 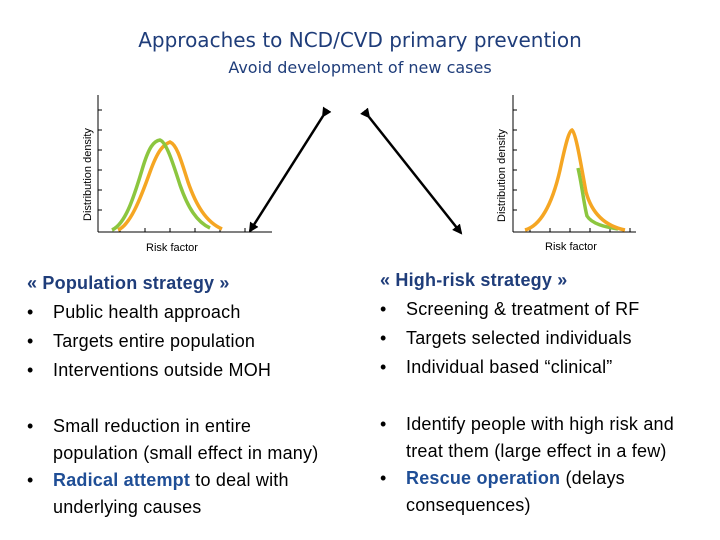 I want to click on list-item: • Radical attempt to deal with, so click(x=158, y=480).